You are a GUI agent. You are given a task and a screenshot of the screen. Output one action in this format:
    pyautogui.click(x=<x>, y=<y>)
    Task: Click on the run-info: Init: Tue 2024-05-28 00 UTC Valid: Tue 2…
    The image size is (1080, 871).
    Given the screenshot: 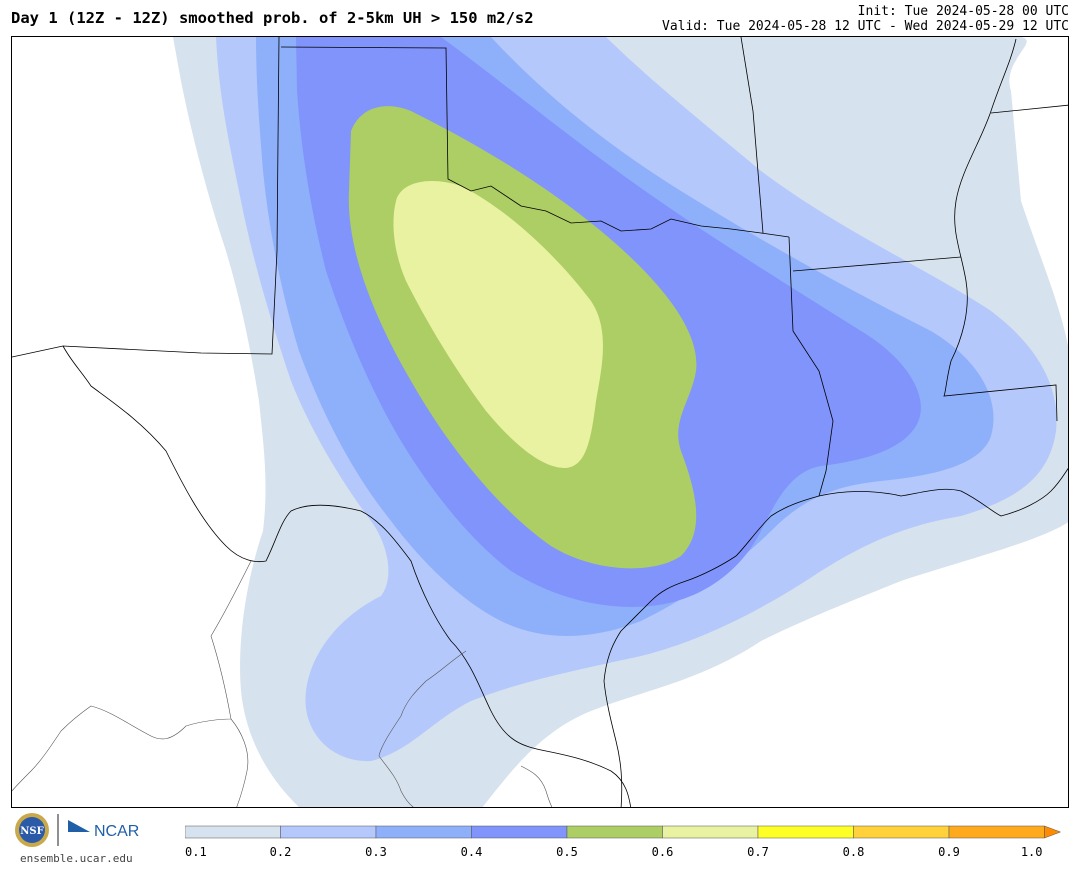 What is the action you would take?
    pyautogui.click(x=865, y=19)
    